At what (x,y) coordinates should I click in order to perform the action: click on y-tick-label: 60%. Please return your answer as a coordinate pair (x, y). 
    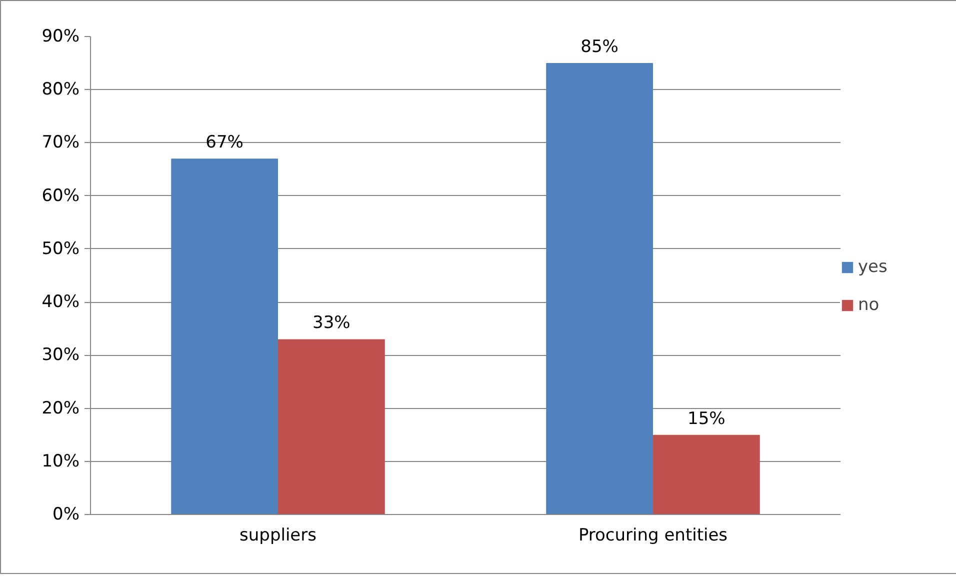
    Looking at the image, I should click on (61, 196).